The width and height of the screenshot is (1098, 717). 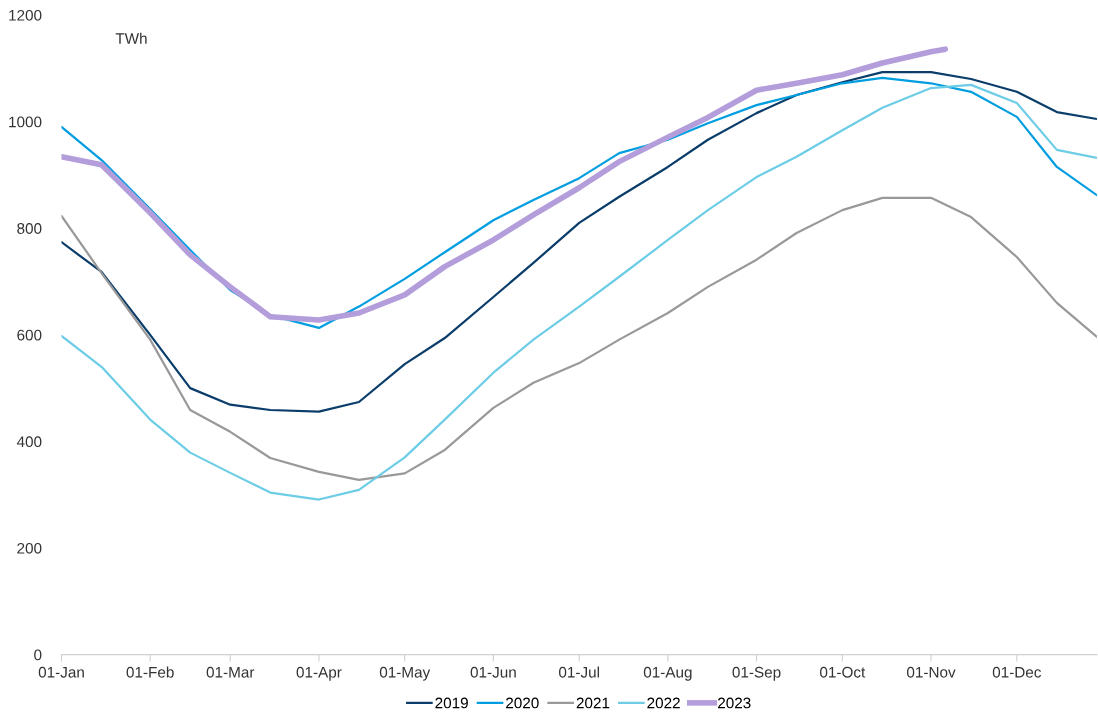 I want to click on x-tick-label: 01-Jan, so click(x=61, y=672).